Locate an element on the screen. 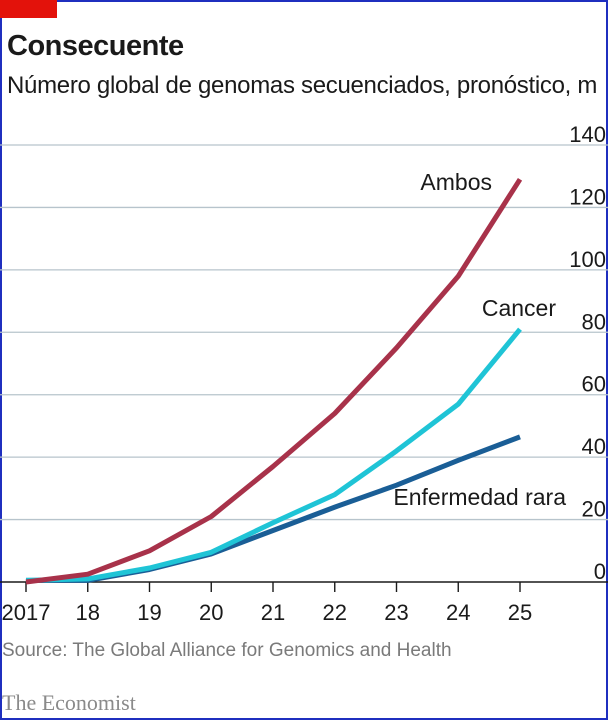 Image resolution: width=608 pixels, height=720 pixels. x-tick-label: 25 is located at coordinates (520, 612).